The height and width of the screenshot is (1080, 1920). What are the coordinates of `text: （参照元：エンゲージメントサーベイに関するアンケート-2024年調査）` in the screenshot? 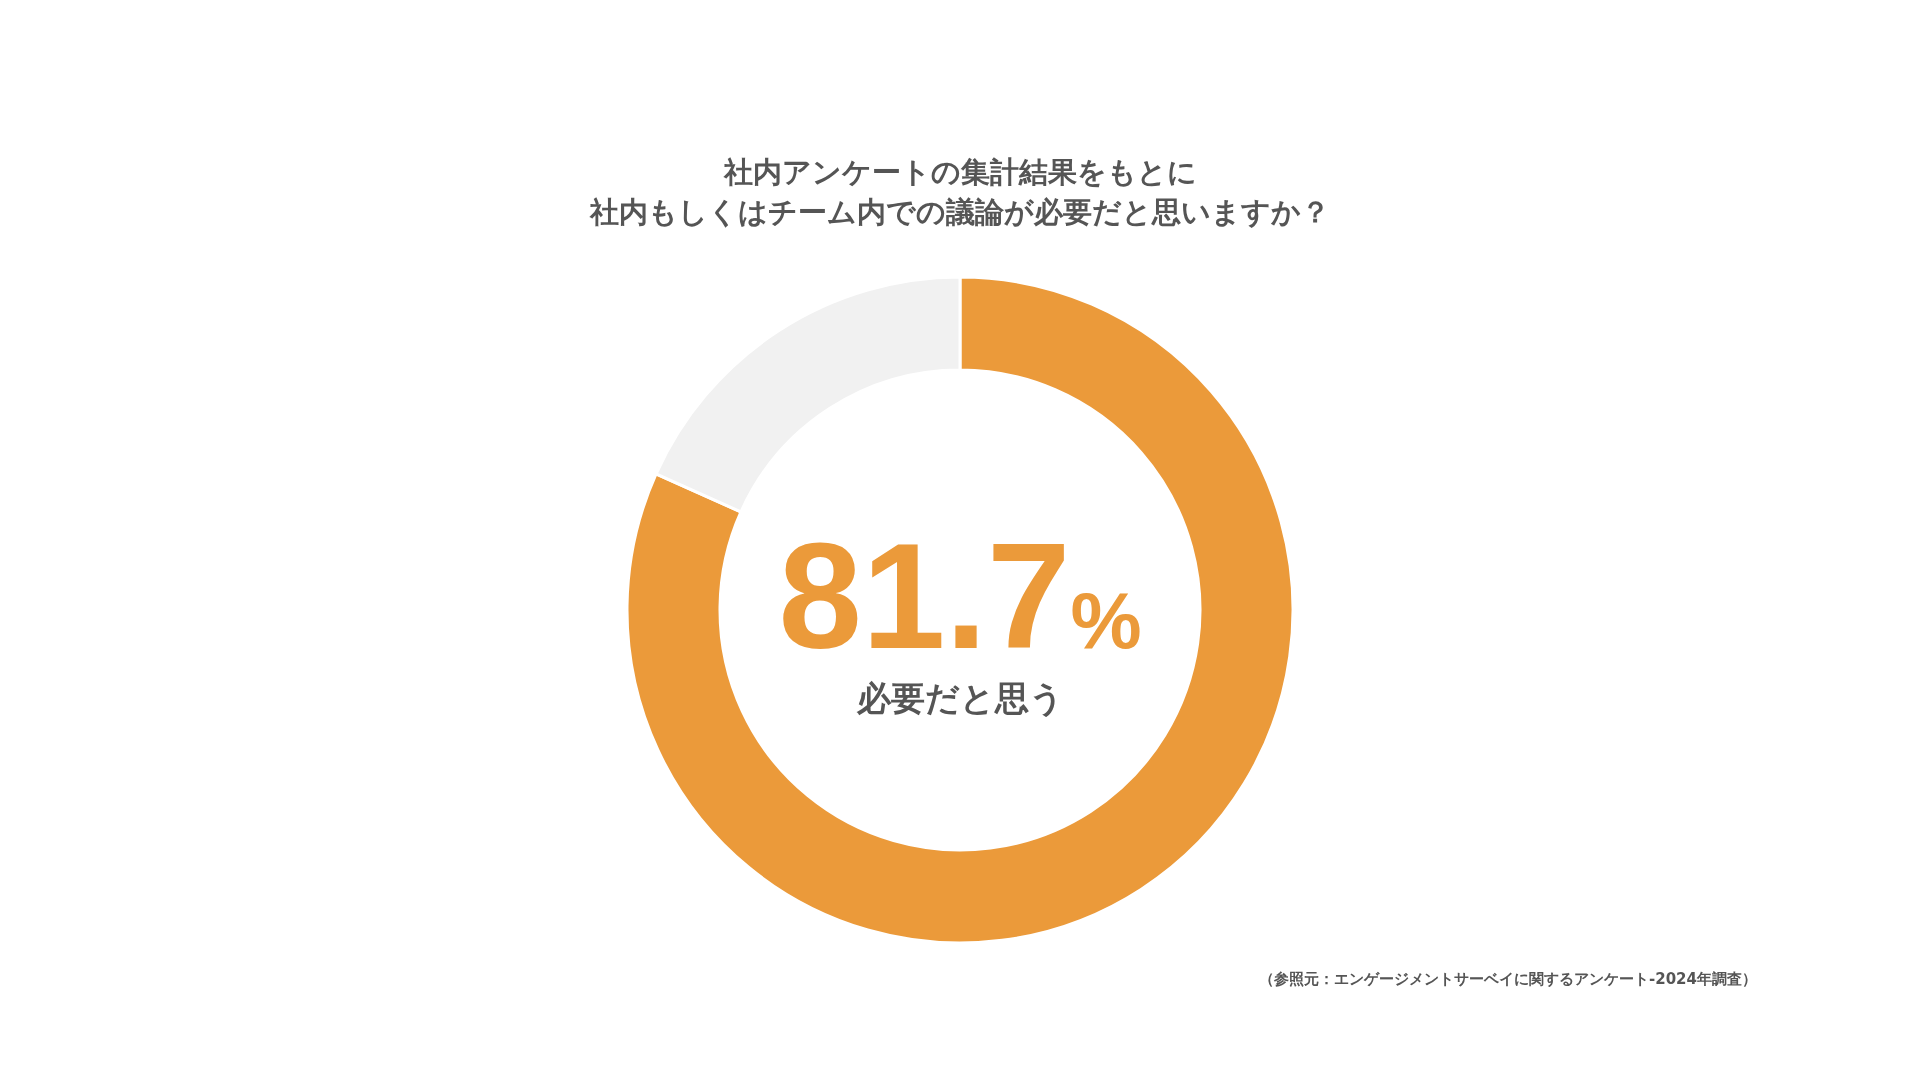 It's located at (1508, 979).